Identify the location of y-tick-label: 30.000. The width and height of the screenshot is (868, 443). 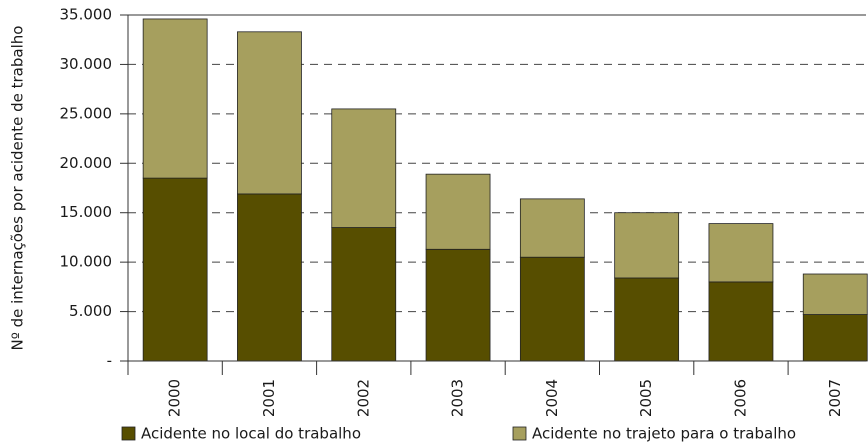
(86, 64).